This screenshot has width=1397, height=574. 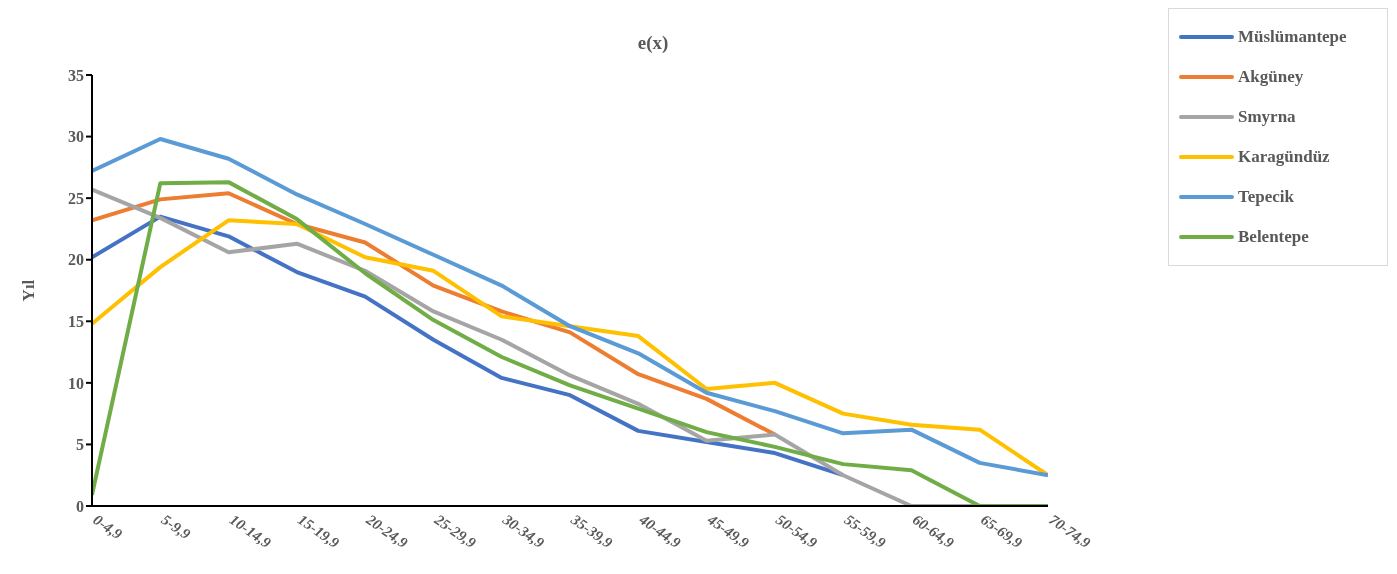 What do you see at coordinates (80, 445) in the screenshot?
I see `y-tick-label: 5` at bounding box center [80, 445].